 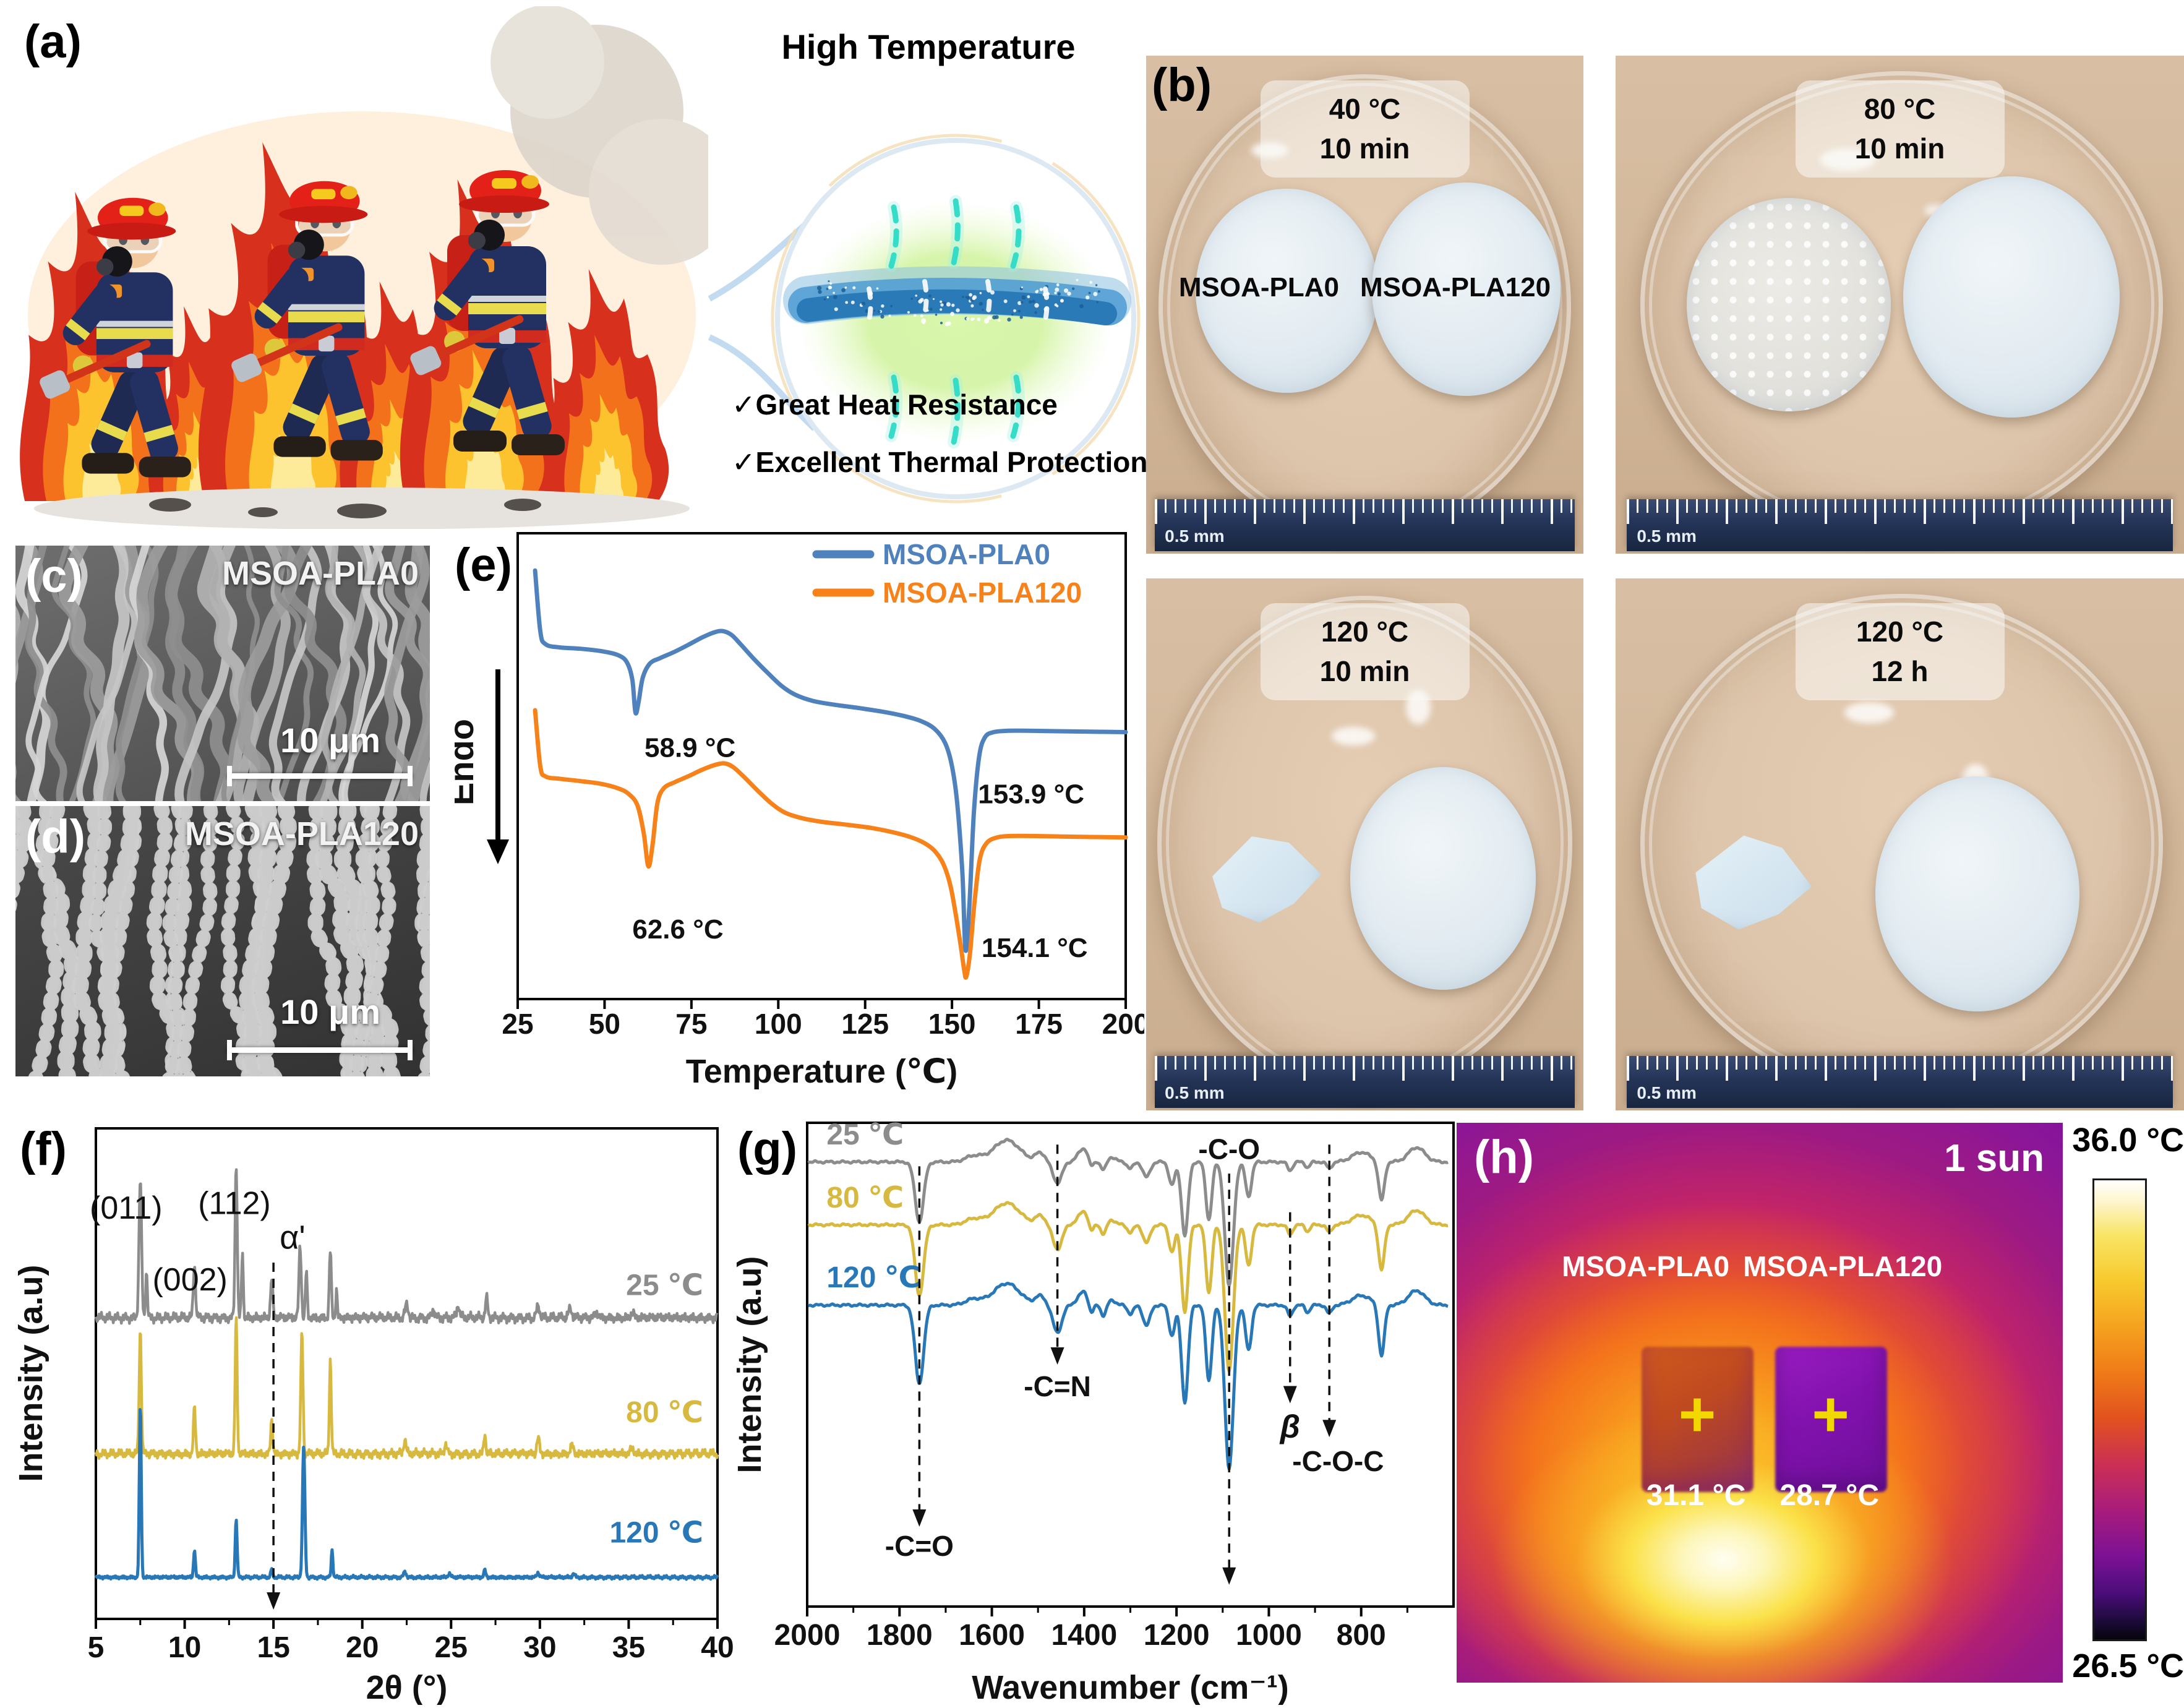 What do you see at coordinates (1361, 1635) in the screenshot?
I see `svg-text: 800` at bounding box center [1361, 1635].